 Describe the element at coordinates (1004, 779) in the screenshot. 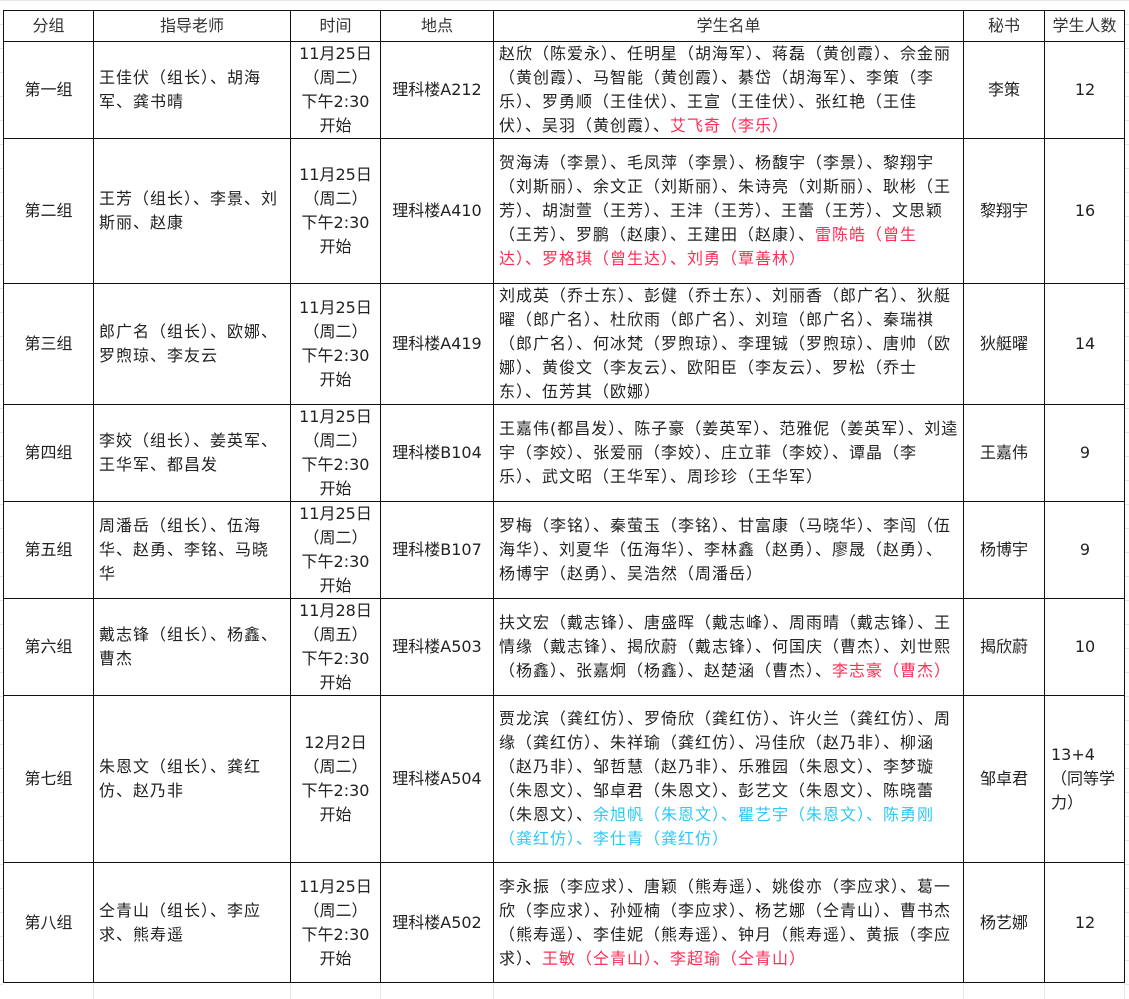

I see `secretary-cell: 邹卓君` at that location.